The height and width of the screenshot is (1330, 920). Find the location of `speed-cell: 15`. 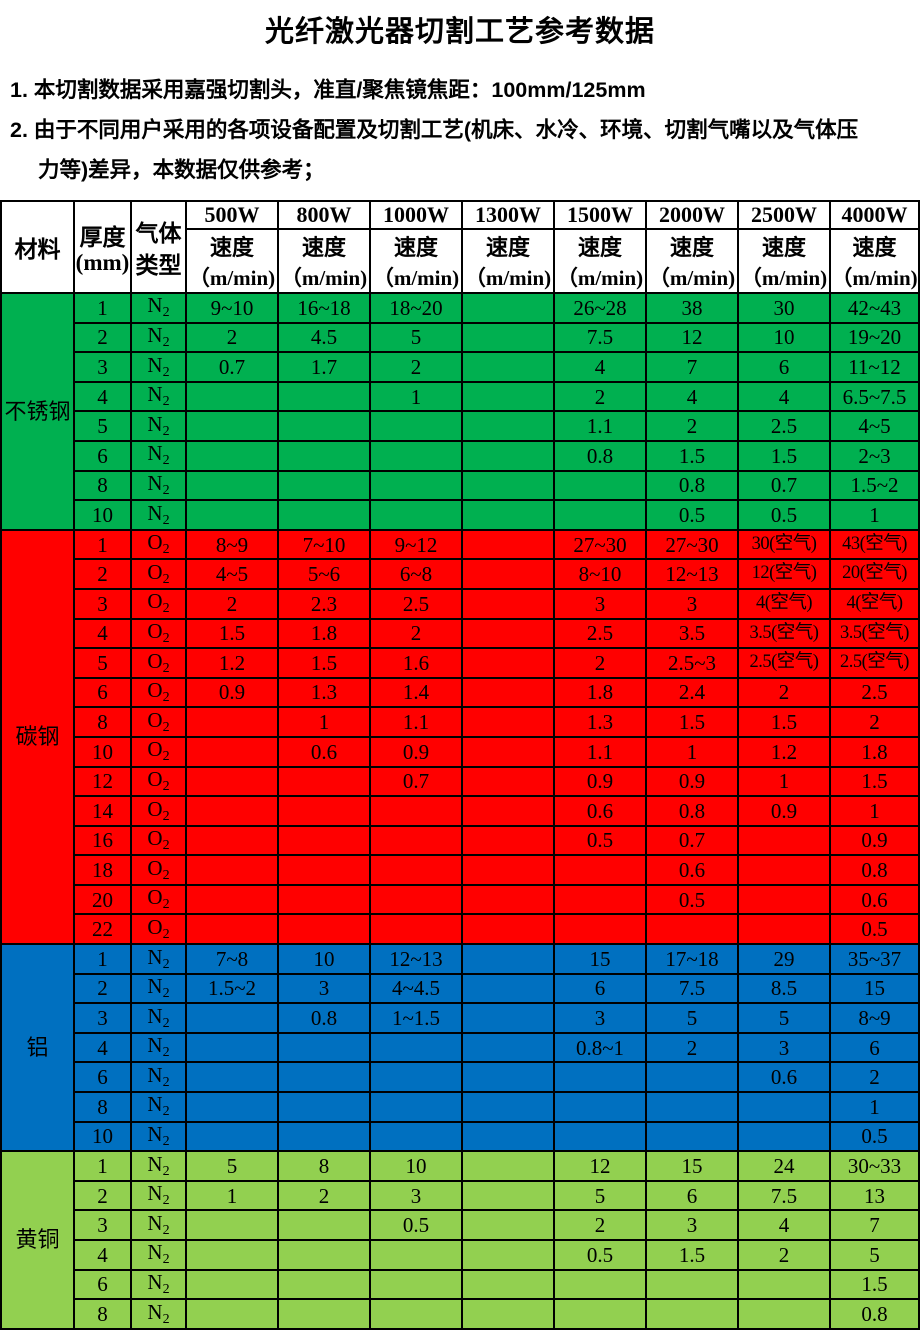

speed-cell: 15 is located at coordinates (600, 959).